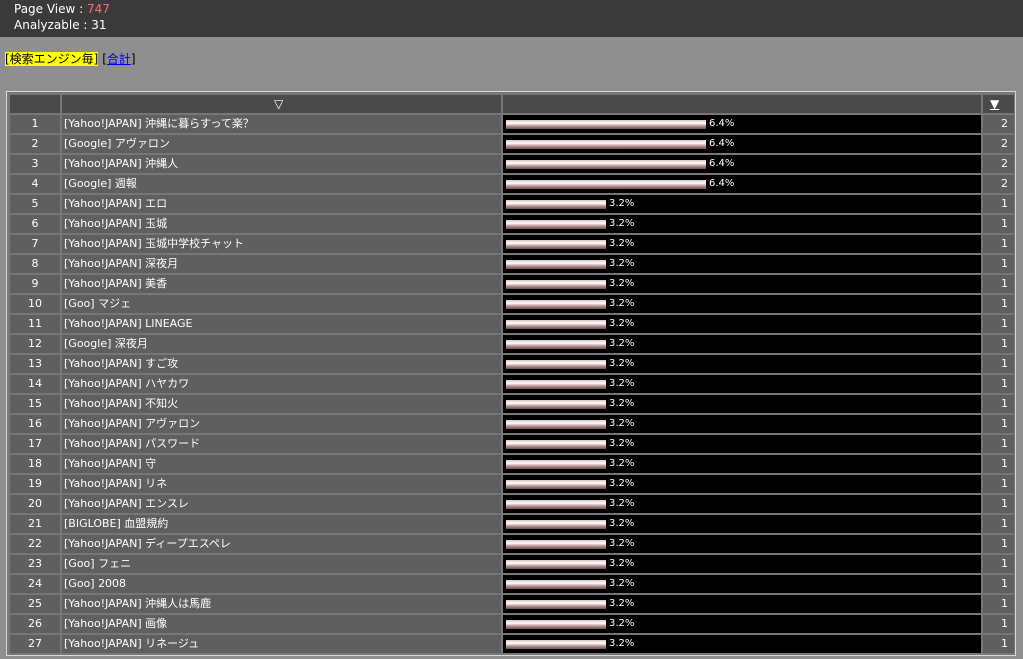 Image resolution: width=1023 pixels, height=659 pixels. I want to click on rank-cell: 23, so click(35, 564).